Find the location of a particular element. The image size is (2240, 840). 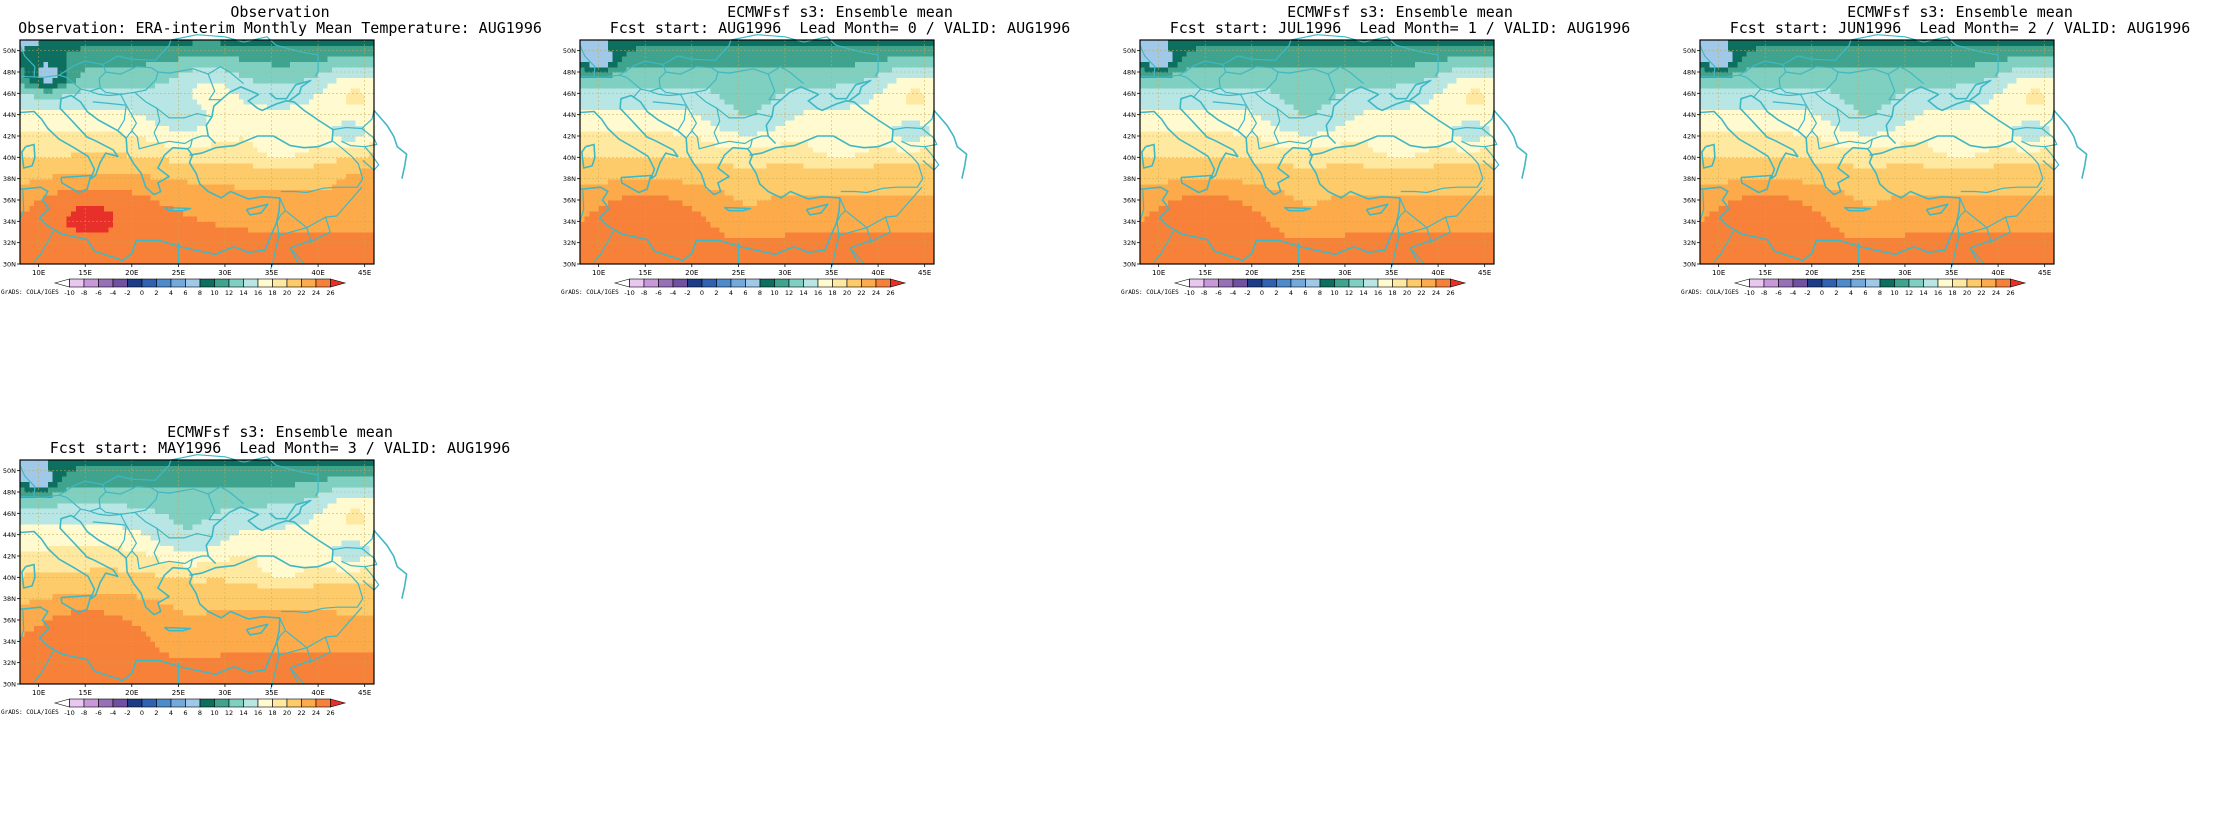

graticule is located at coordinates (197, 572).